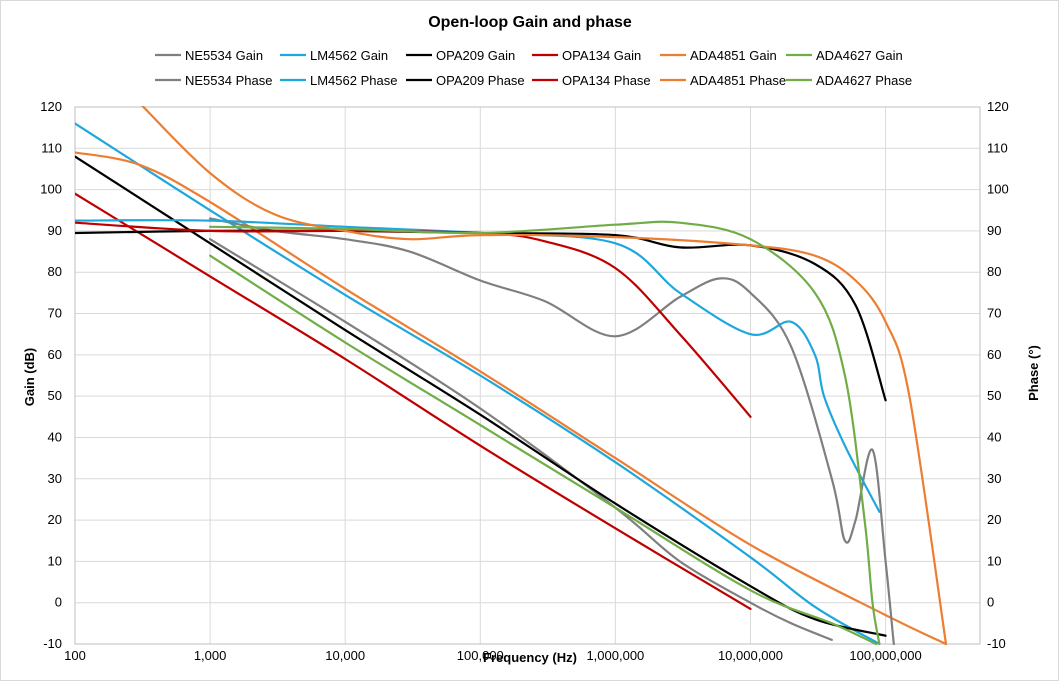  I want to click on legend-label: LM4562 Gain, so click(349, 55).